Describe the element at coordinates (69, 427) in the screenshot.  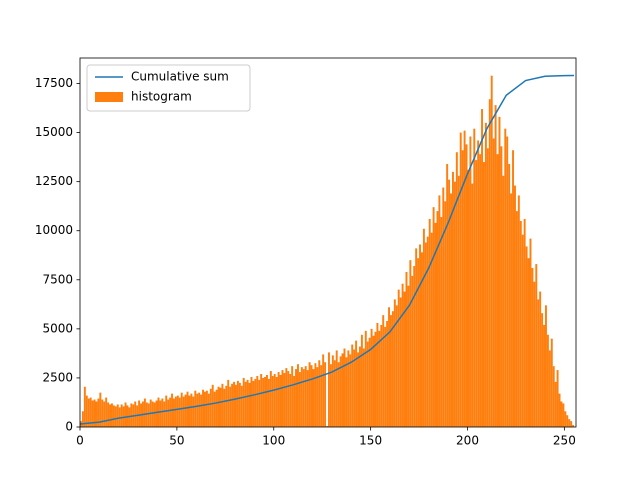
I see `y-tick-label: 0` at that location.